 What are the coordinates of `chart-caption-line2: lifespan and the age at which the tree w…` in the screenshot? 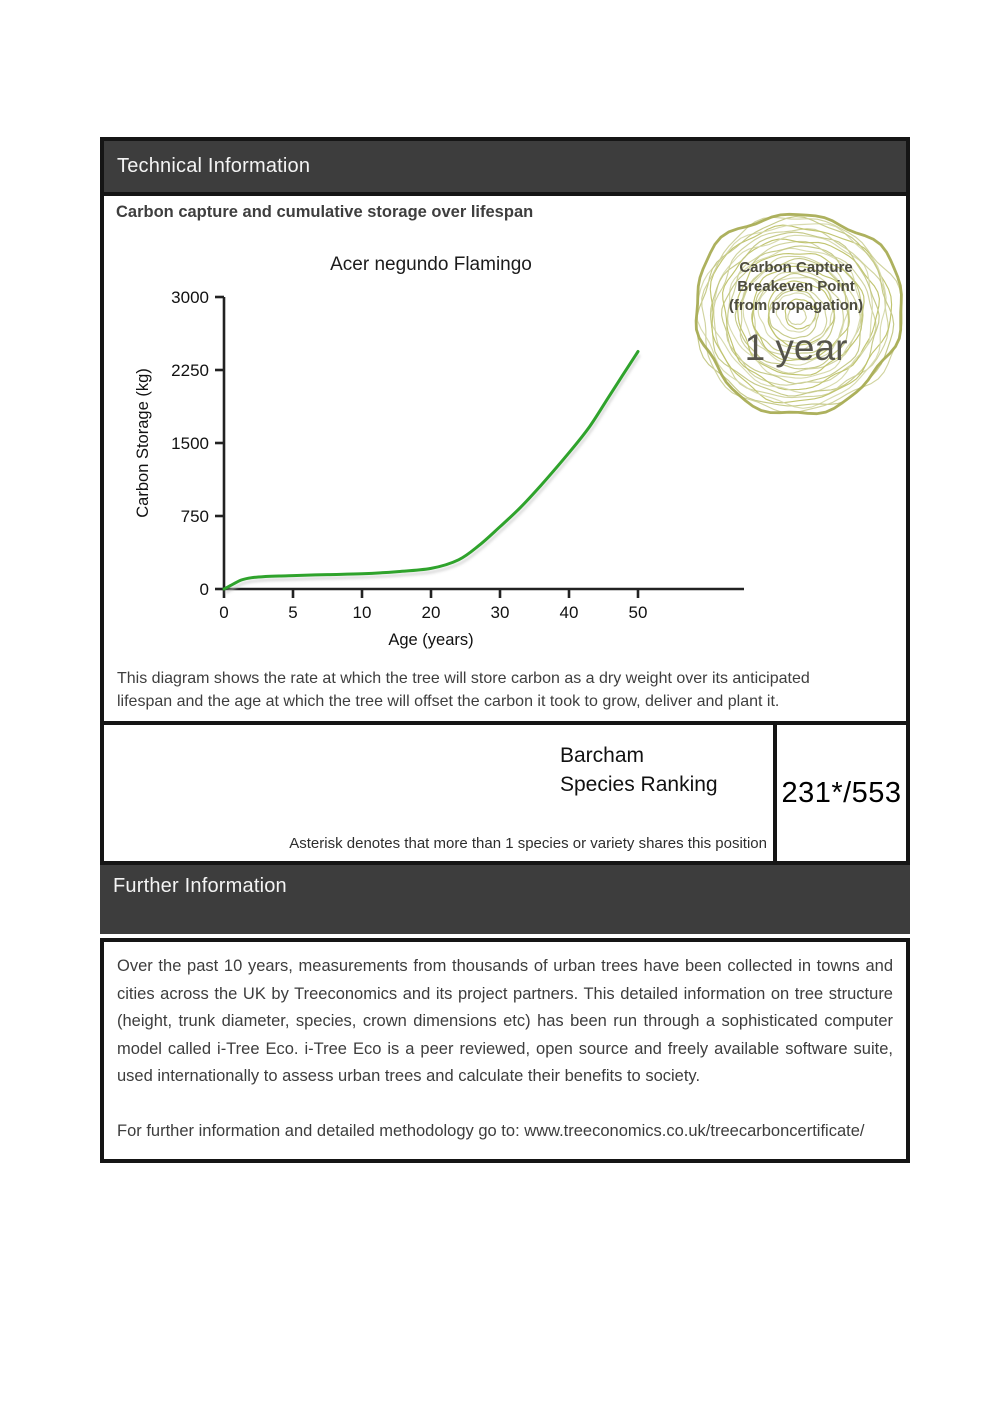 It's located at (448, 701).